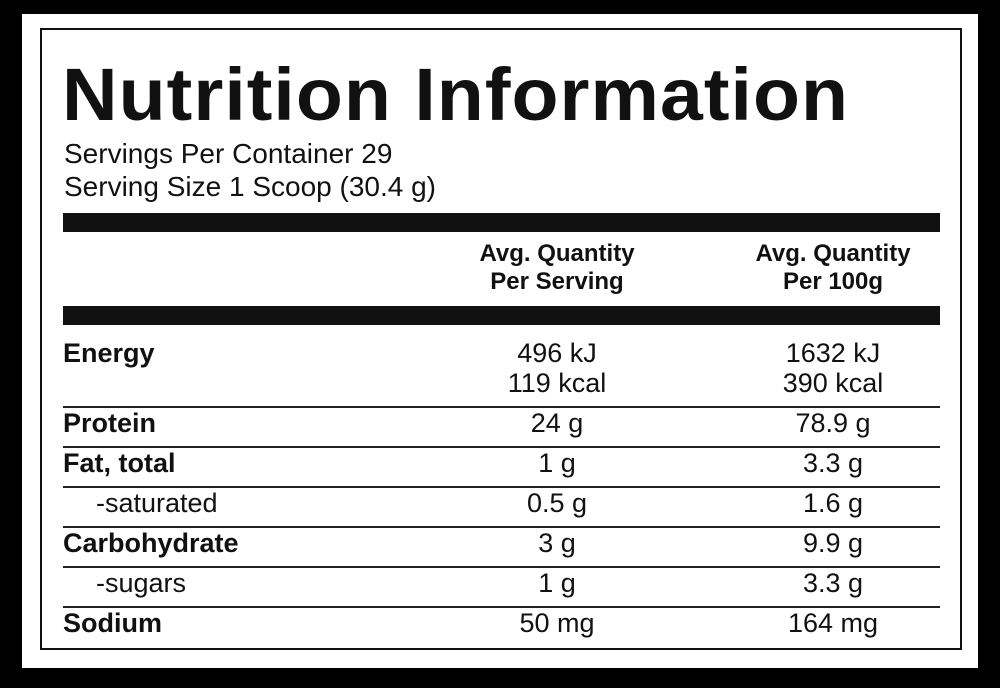  What do you see at coordinates (557, 503) in the screenshot?
I see `value: 0.5 g` at bounding box center [557, 503].